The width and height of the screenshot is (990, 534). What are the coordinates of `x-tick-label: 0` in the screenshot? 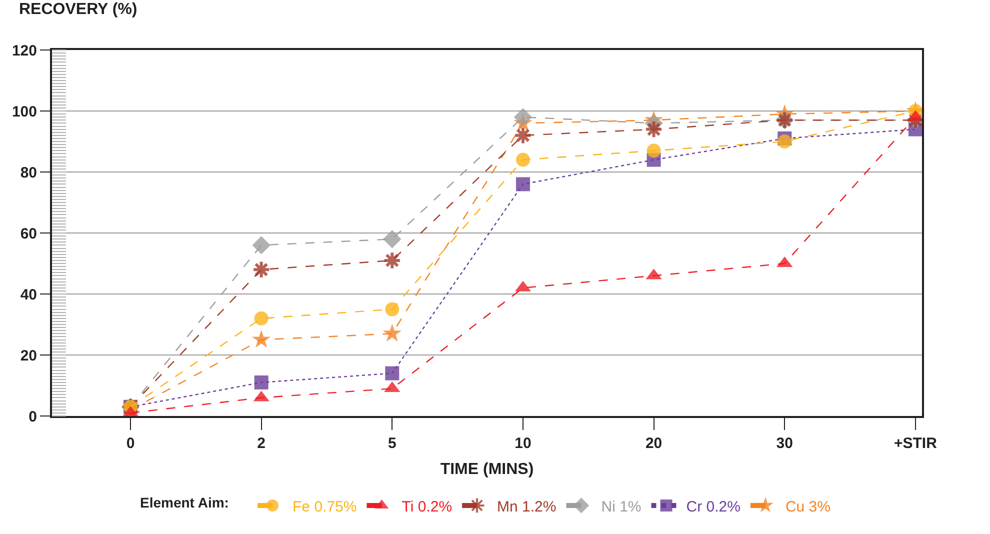 It's located at (130, 443).